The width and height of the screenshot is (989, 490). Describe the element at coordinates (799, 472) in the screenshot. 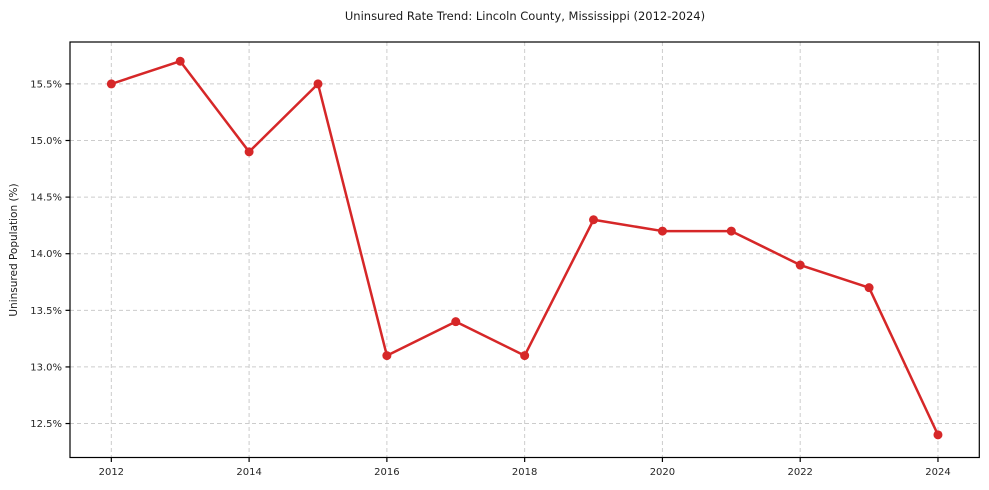

I see `x-tick-label: 2022` at that location.